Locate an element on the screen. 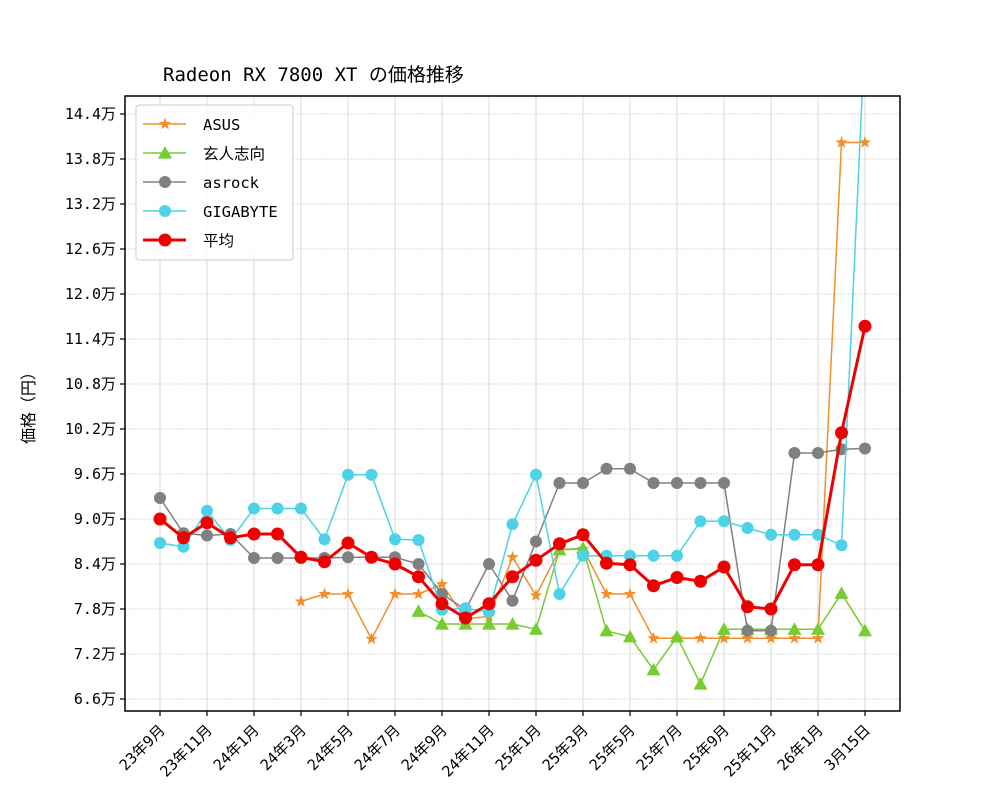  x-tick-label: 3月15日 is located at coordinates (847, 747).